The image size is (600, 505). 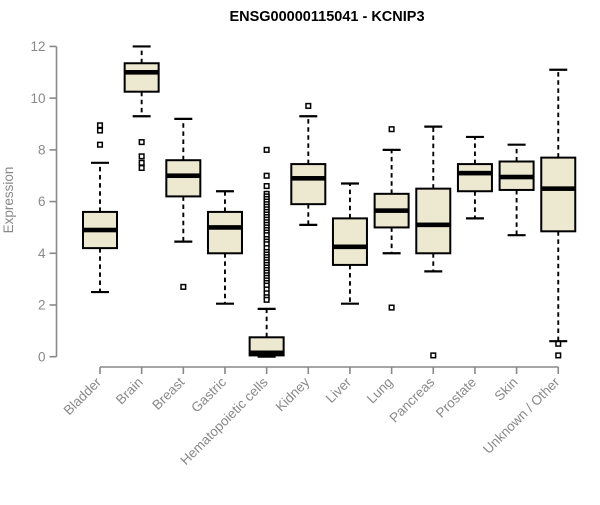 I want to click on boxplot-gastric, so click(x=224, y=247).